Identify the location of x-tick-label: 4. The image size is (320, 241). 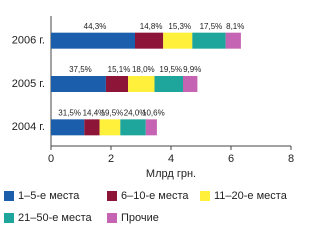
(171, 159).